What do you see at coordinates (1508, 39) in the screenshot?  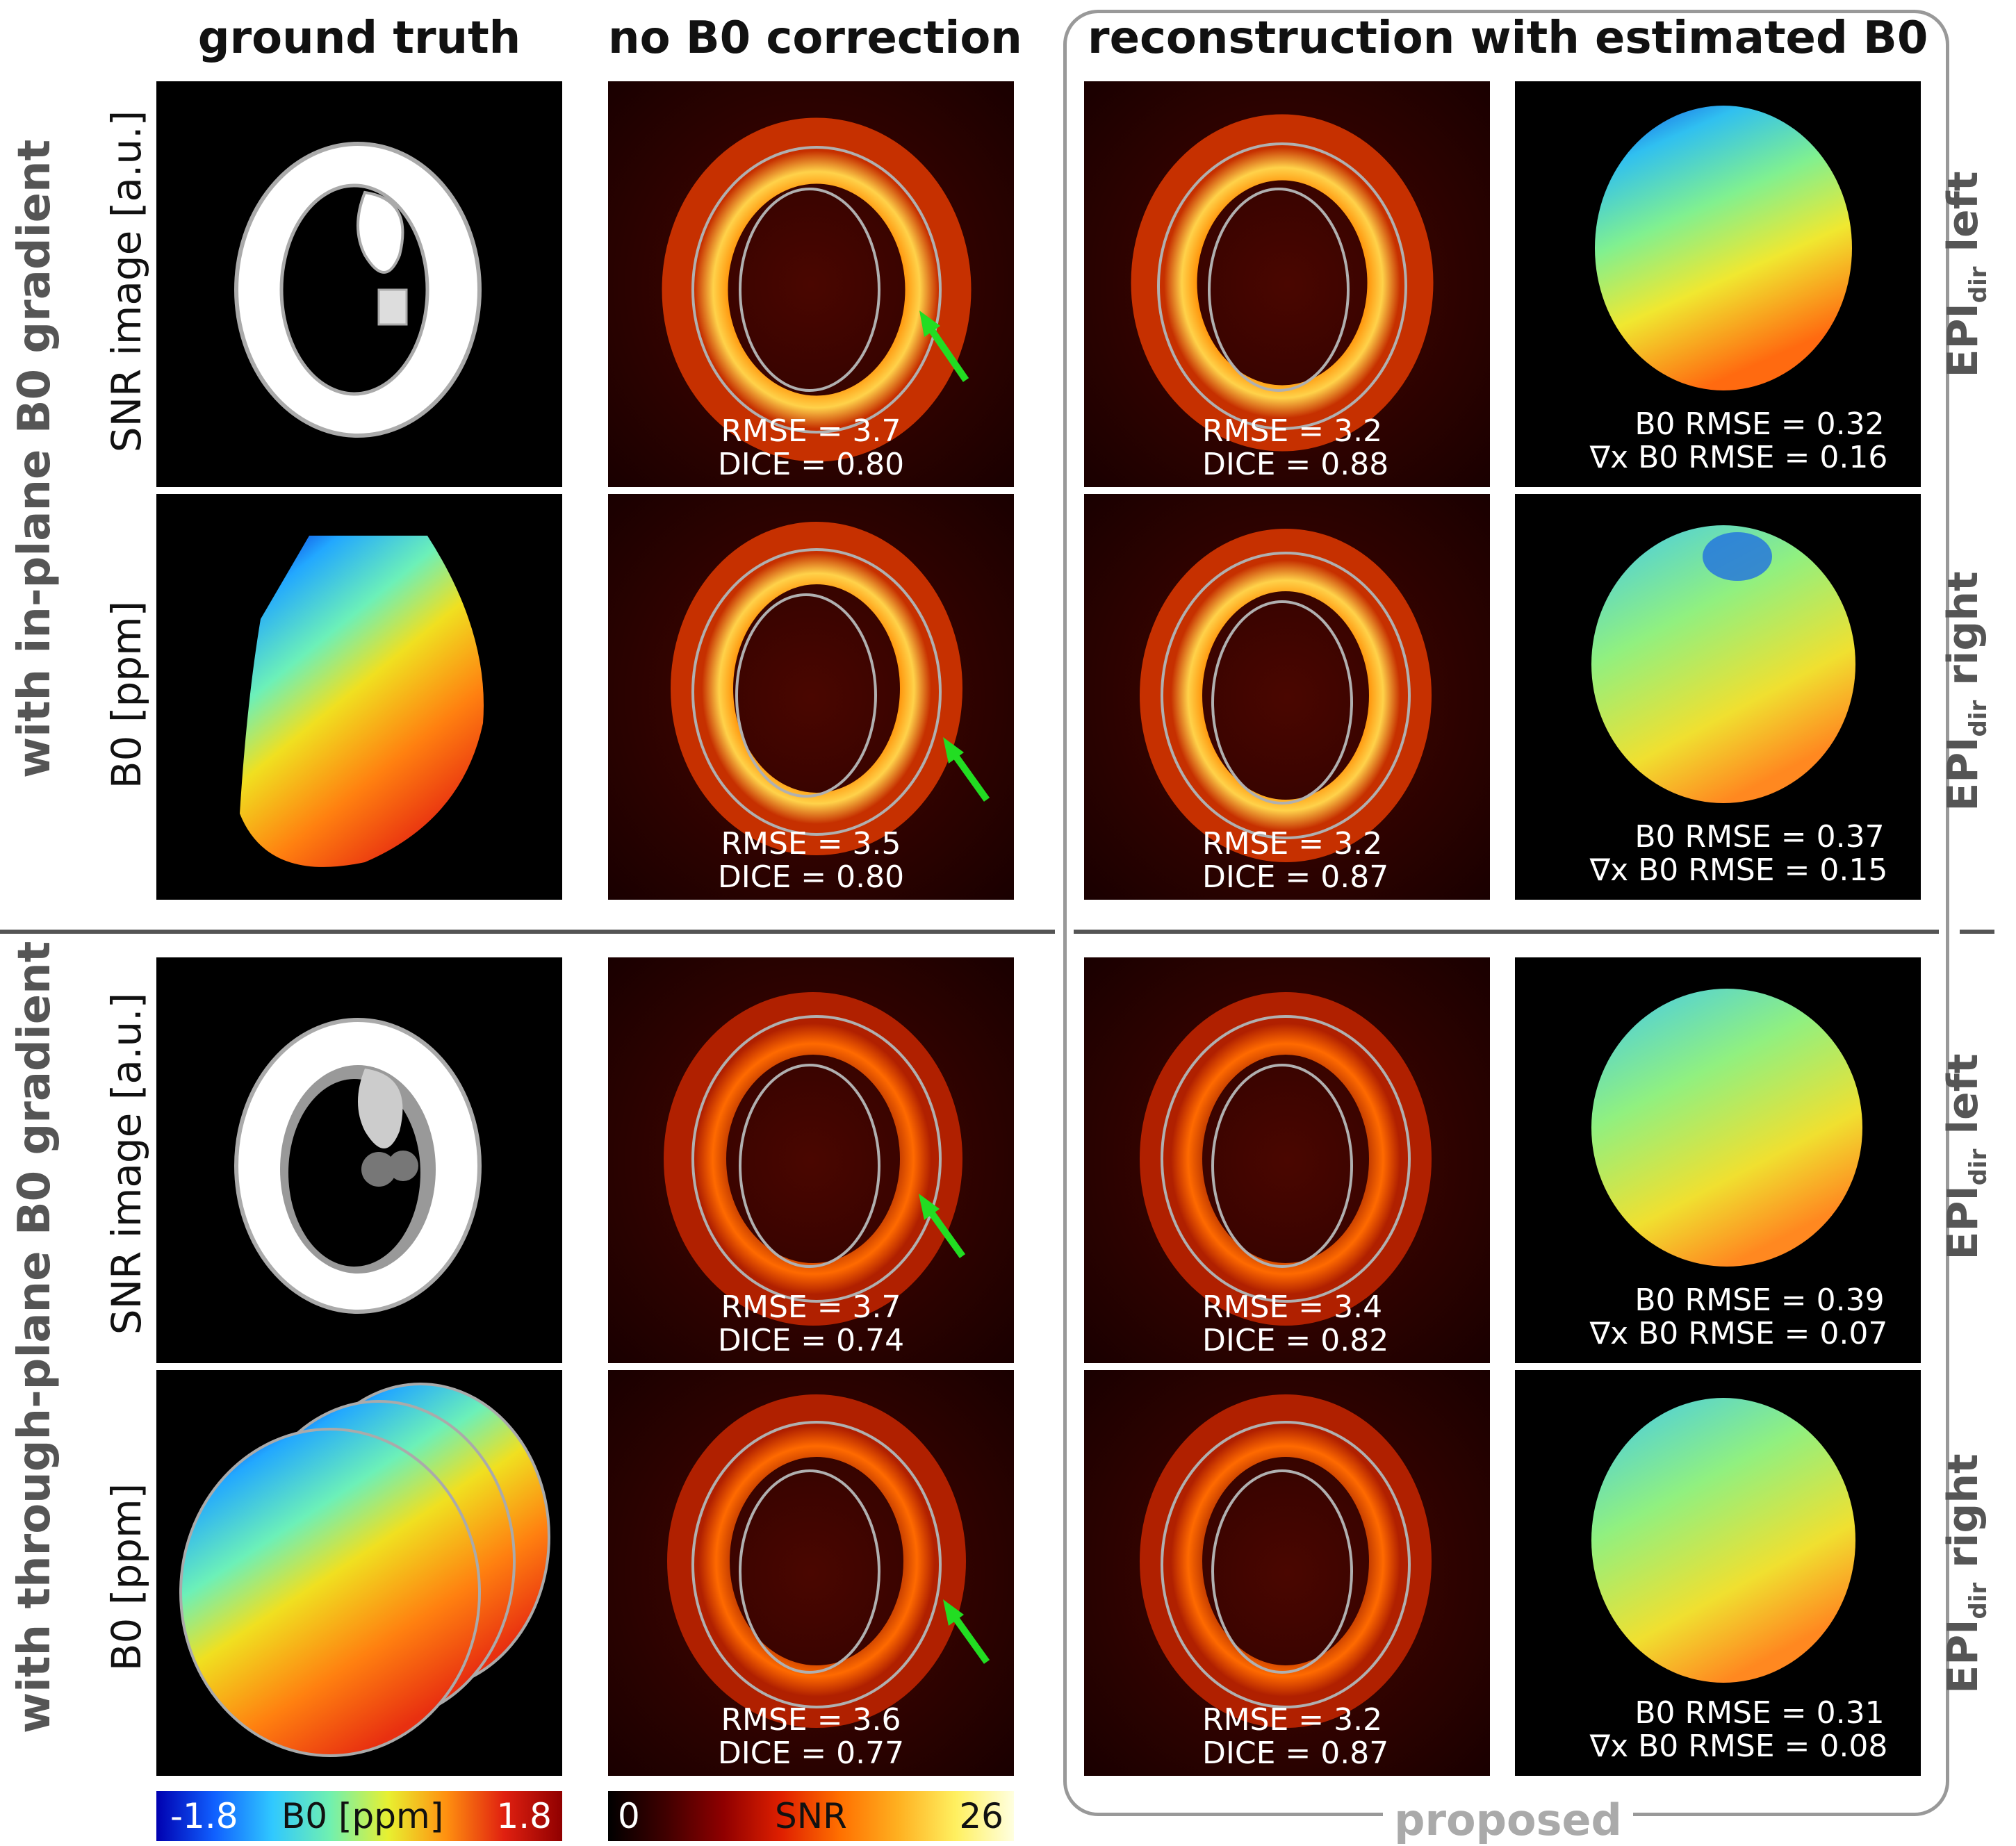 I see `header-reconstruction: reconstruction with estimated B0` at bounding box center [1508, 39].